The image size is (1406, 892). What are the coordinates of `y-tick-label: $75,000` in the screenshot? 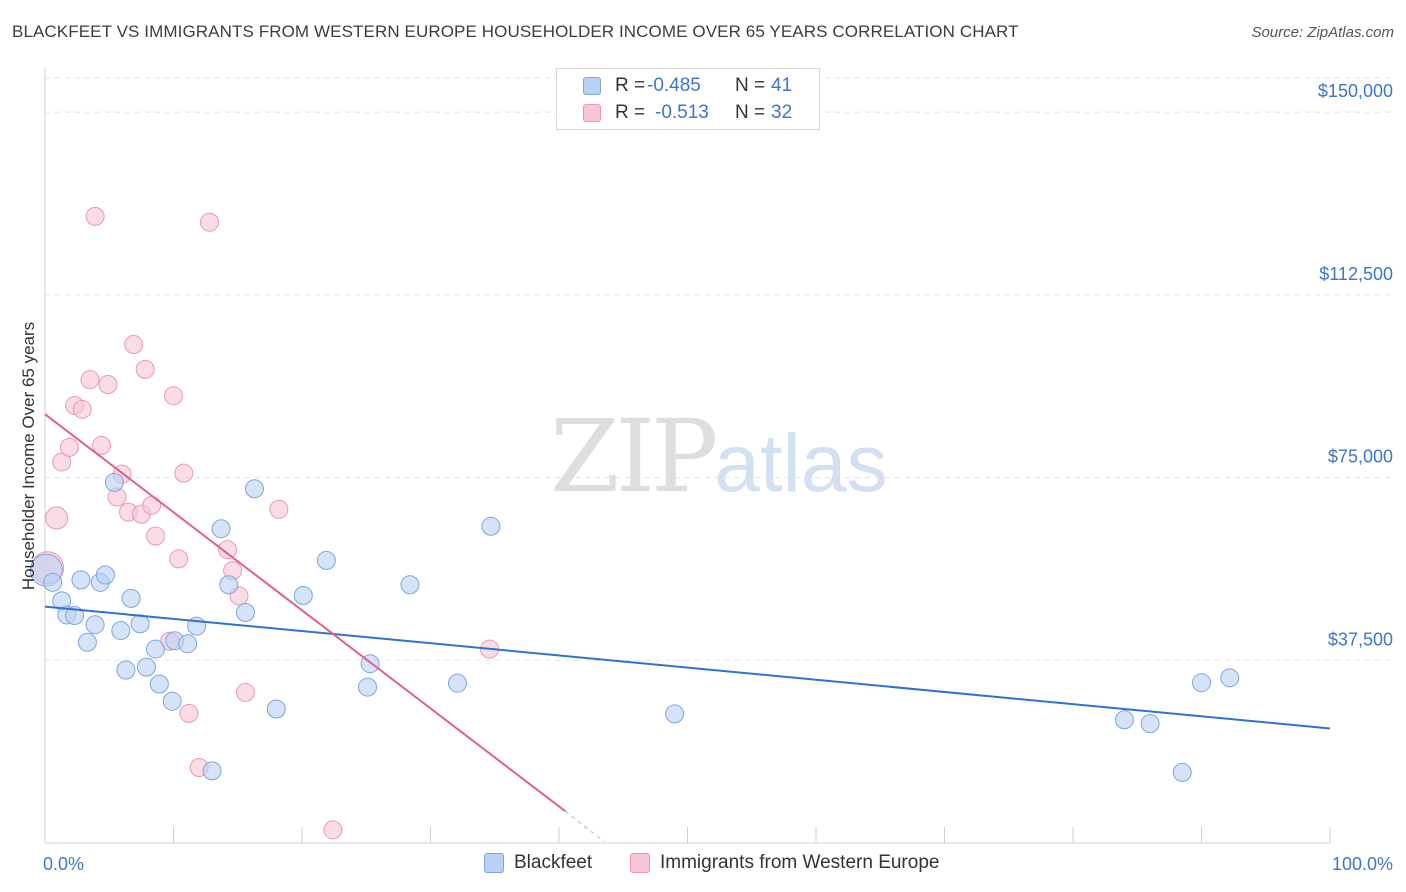 It's located at (1360, 457).